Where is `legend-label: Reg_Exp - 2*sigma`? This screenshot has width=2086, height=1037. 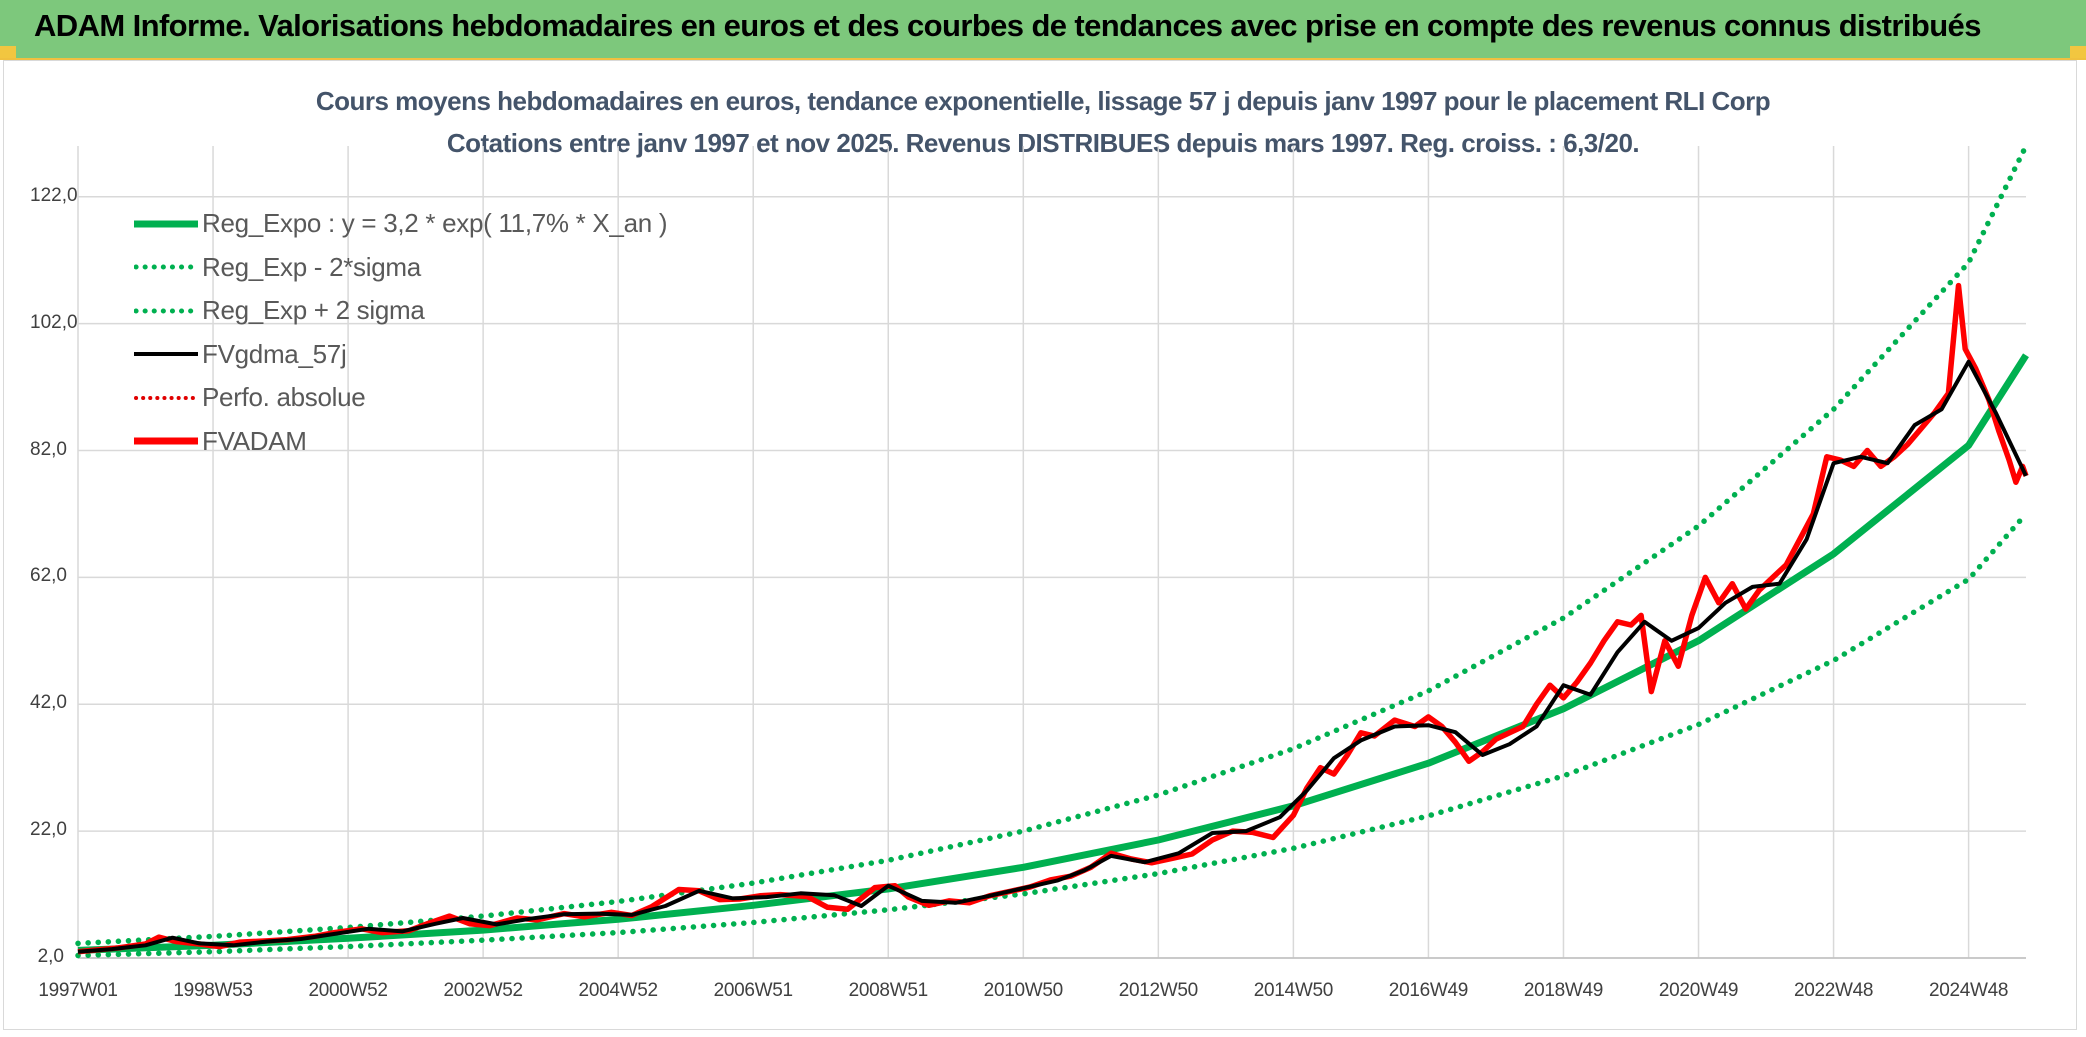
legend-label: Reg_Exp - 2*sigma is located at coordinates (311, 266).